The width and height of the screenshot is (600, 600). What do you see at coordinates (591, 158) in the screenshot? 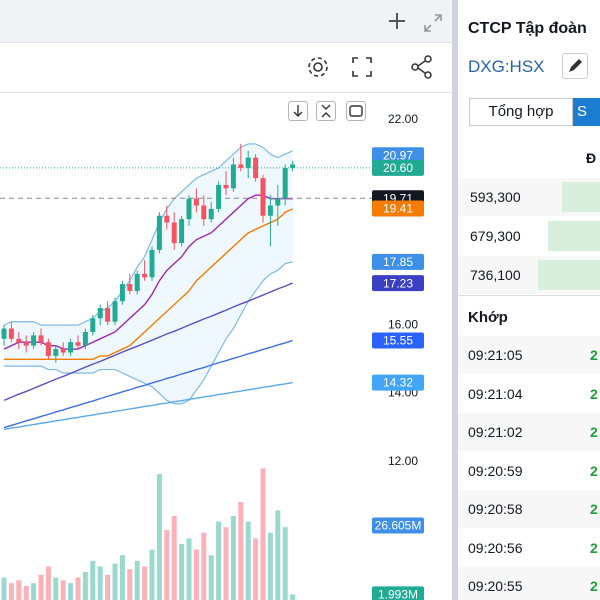
I see `column-header: Đ` at bounding box center [591, 158].